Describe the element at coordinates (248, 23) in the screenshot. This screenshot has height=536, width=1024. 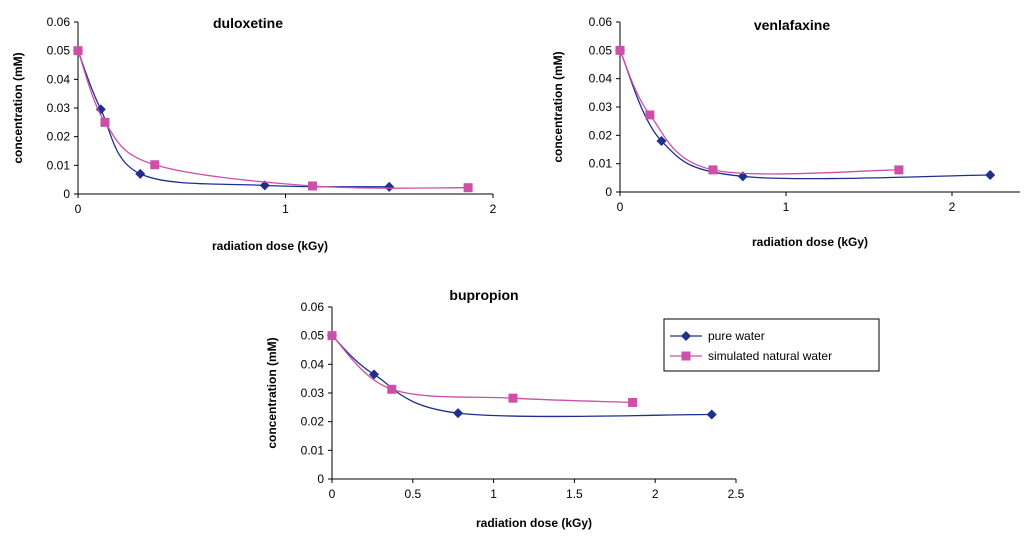
I see `chart-title: duloxetine` at that location.